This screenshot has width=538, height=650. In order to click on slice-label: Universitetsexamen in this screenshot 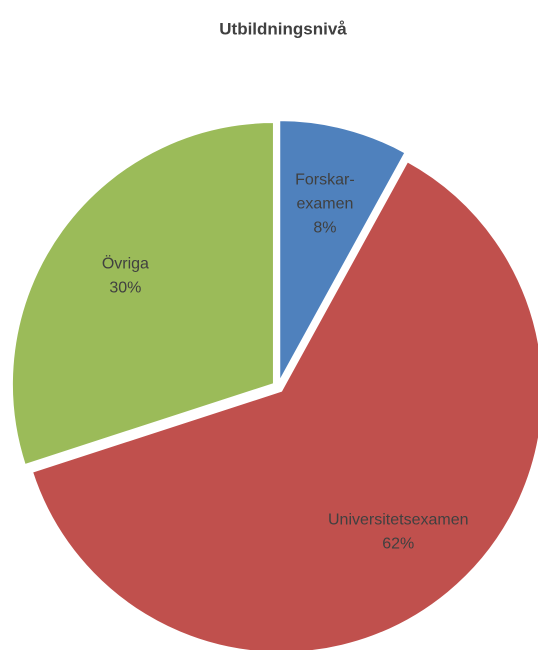, I will do `click(398, 520)`.